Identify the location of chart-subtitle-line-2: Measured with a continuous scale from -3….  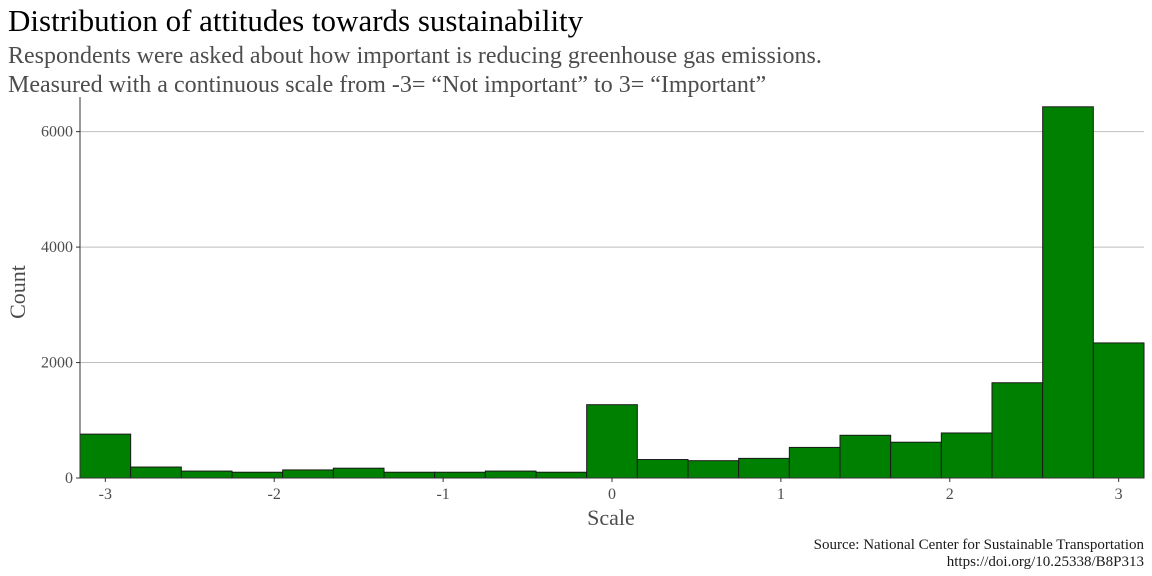
(387, 85).